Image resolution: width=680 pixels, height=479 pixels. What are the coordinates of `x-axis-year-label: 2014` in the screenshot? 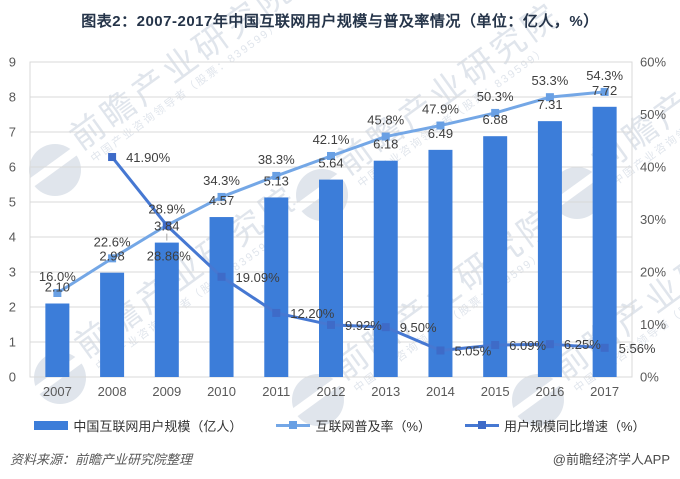 It's located at (440, 391).